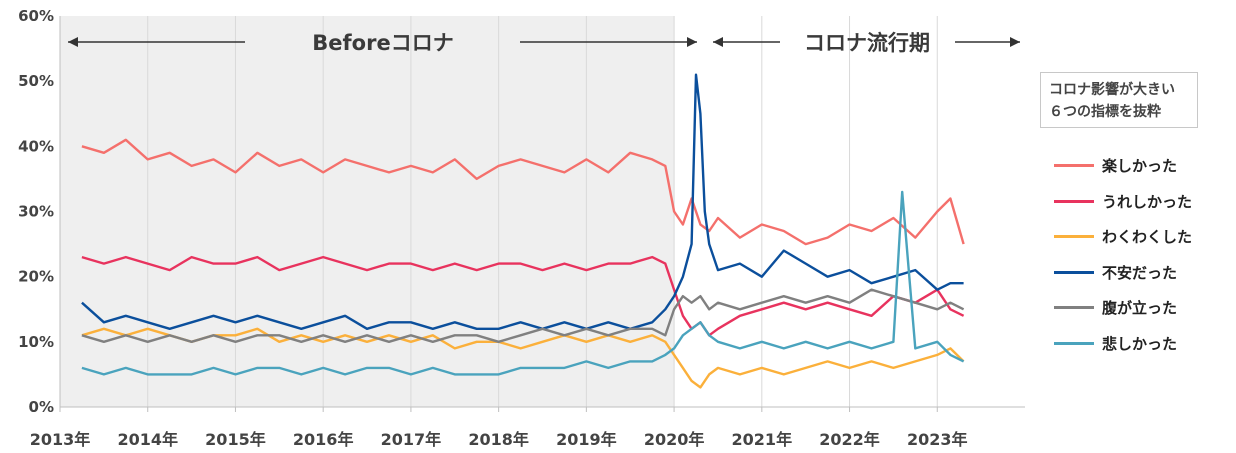  I want to click on legend-item: うれしかった, so click(1123, 202).